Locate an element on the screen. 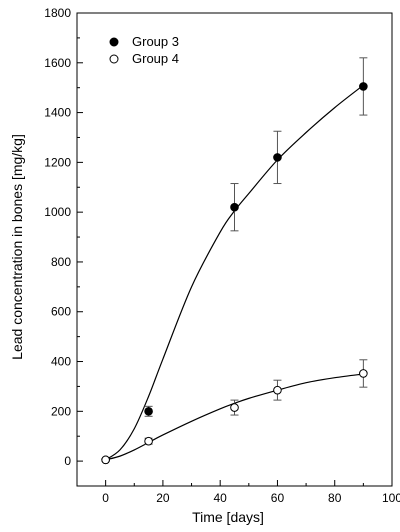 This screenshot has height=532, width=400. y-tick-label: 400 is located at coordinates (61, 362).